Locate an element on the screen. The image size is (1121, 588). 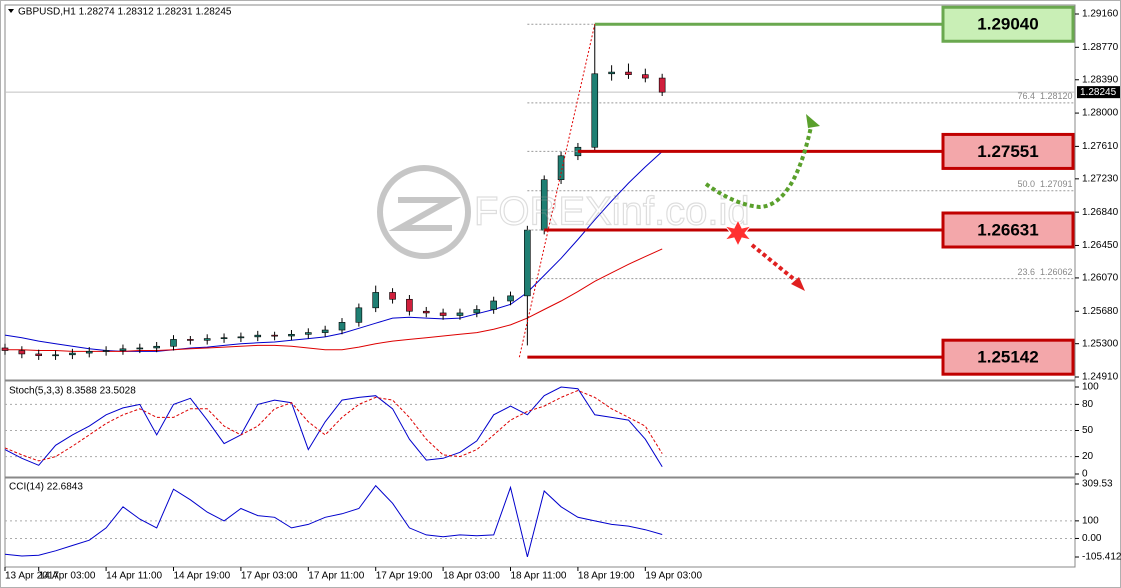
fib-level: 50.0 is located at coordinates (1026, 184).